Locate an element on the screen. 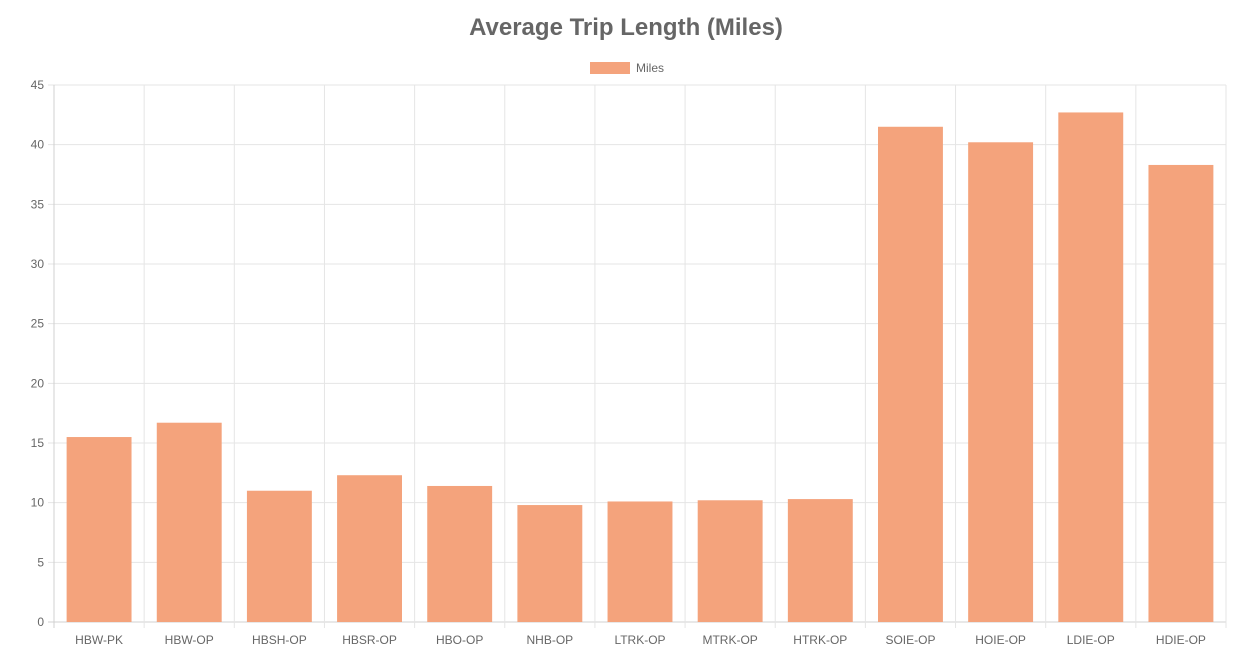 Image resolution: width=1243 pixels, height=667 pixels. x-tick-label: MTRK-OP is located at coordinates (729, 640).